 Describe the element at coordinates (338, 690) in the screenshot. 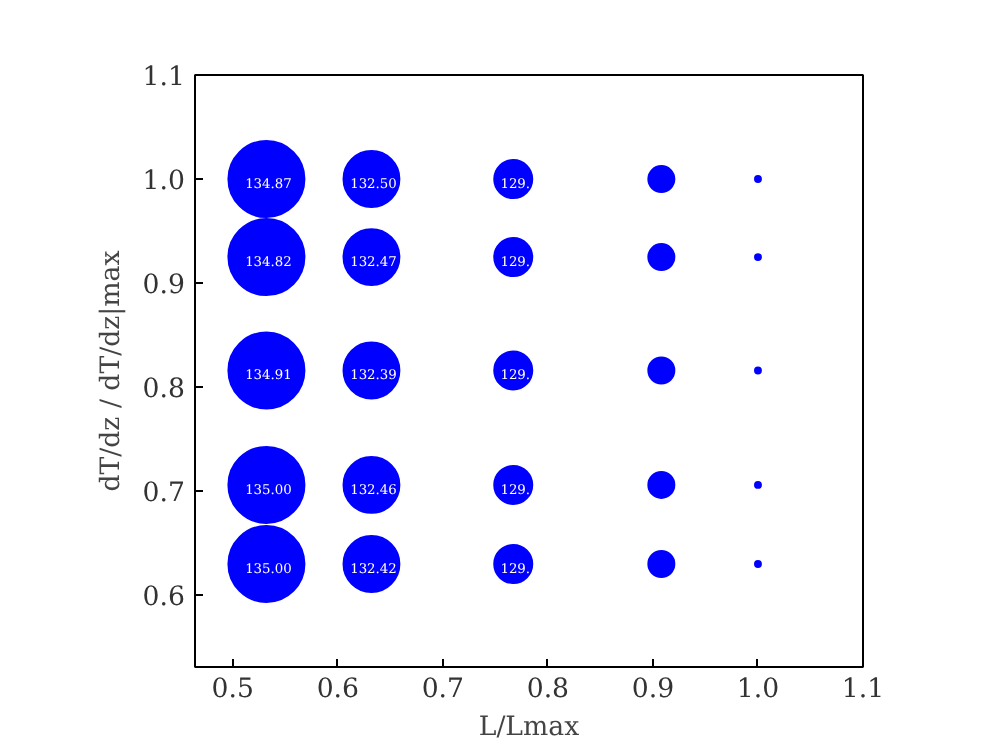

I see `x-tick-label: 0.6` at that location.